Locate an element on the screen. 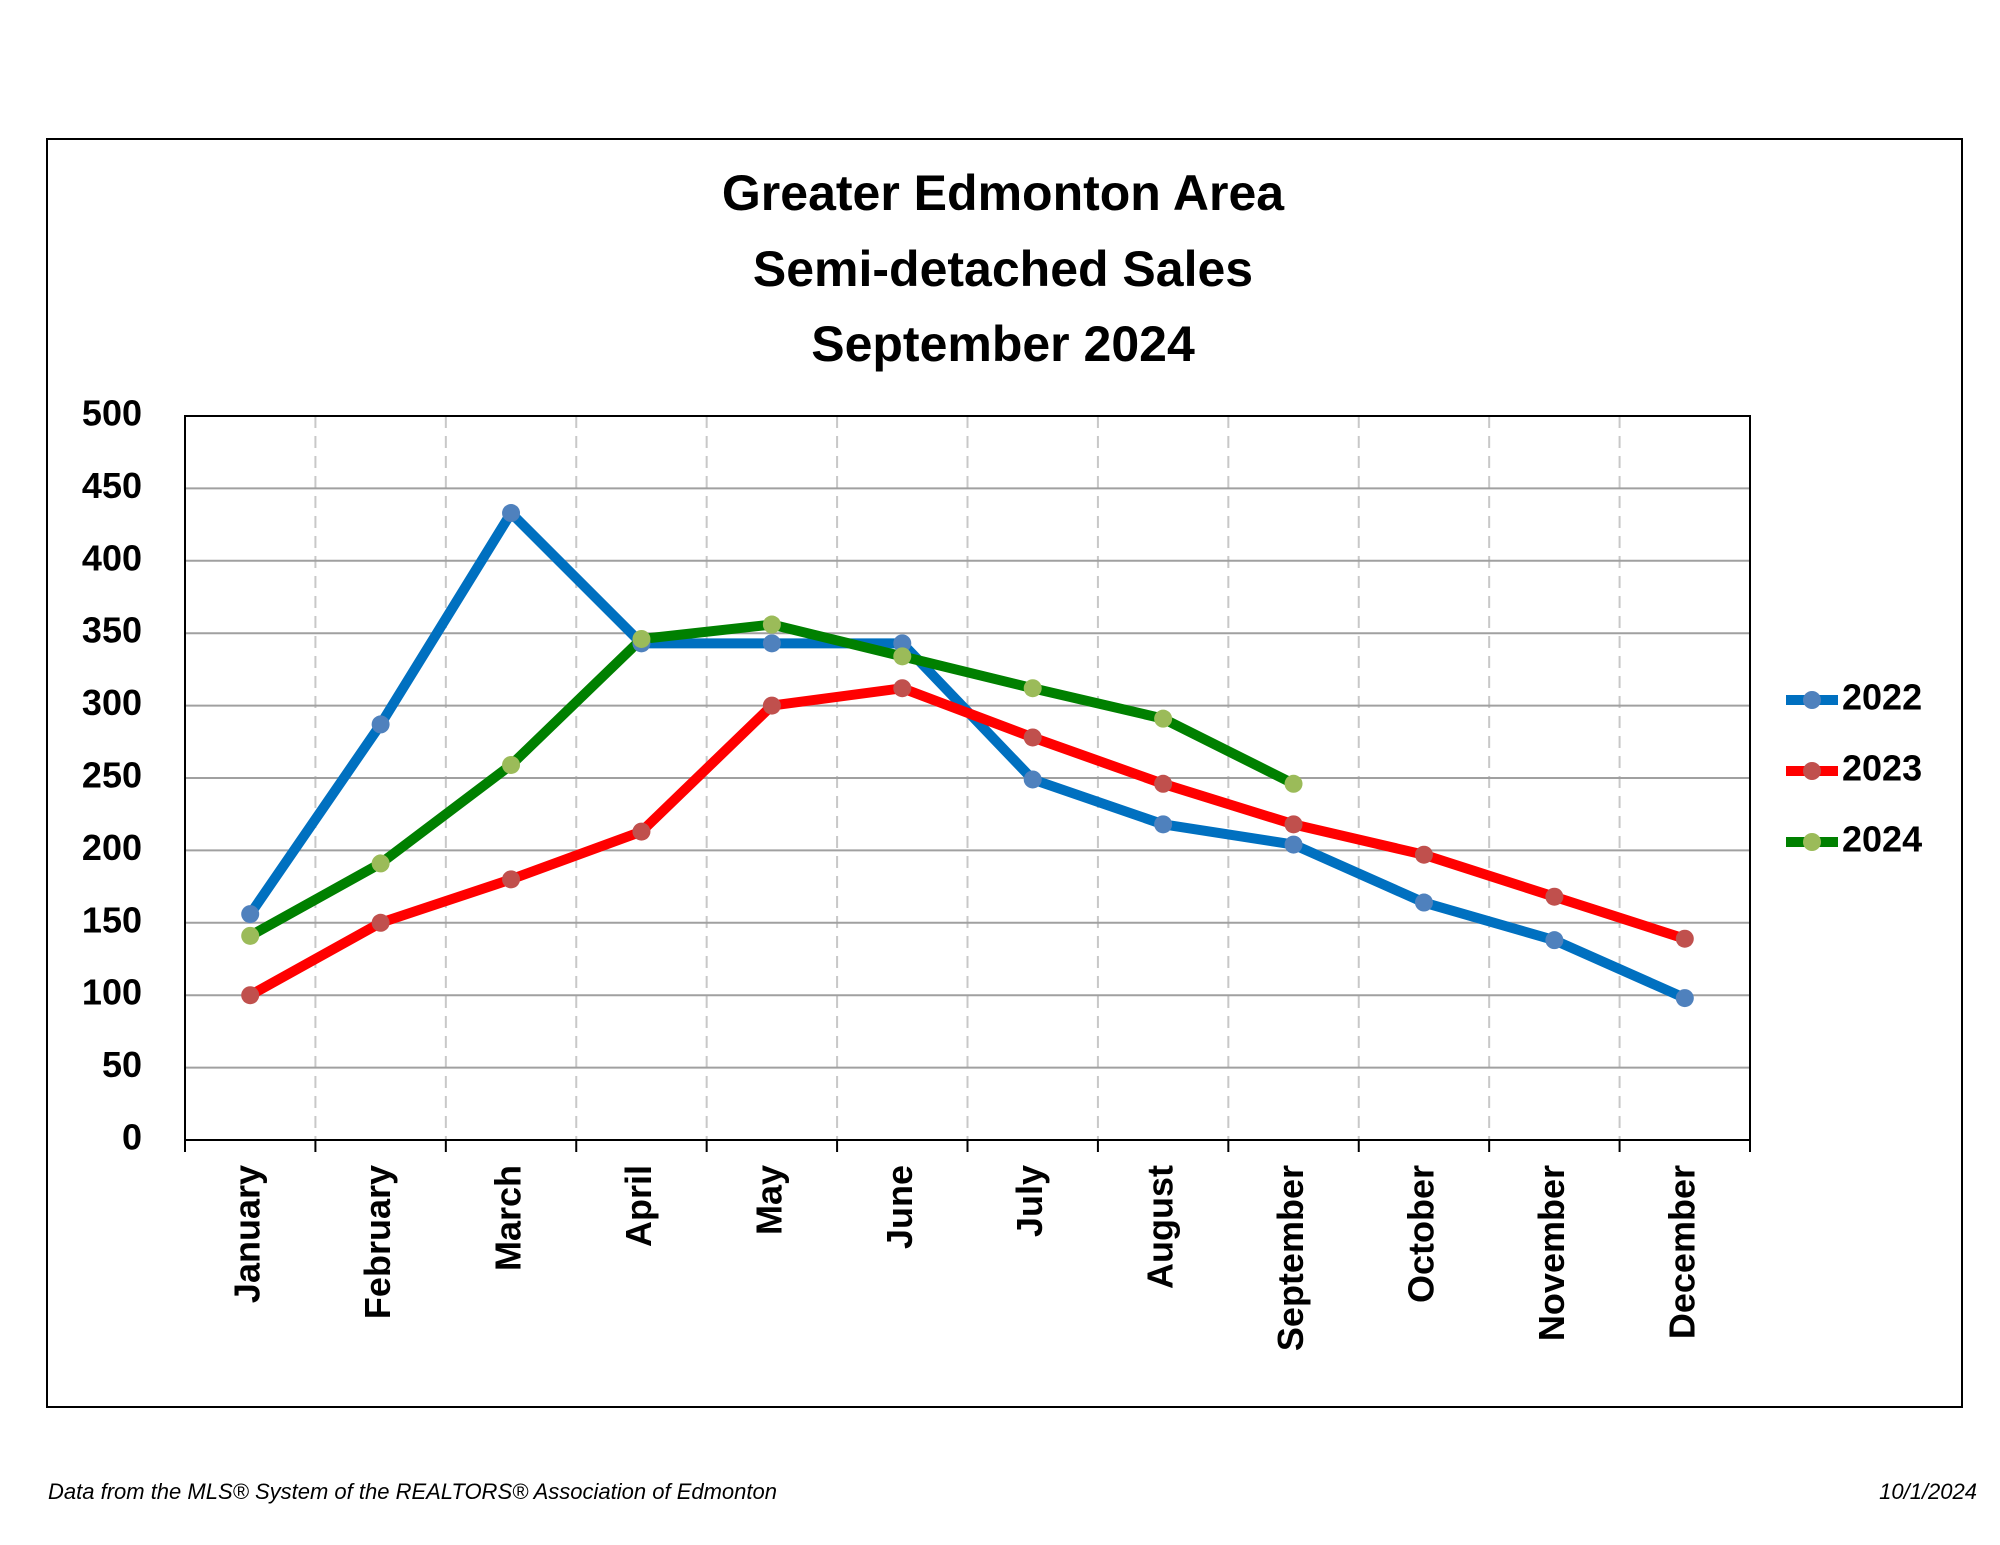 This screenshot has height=1545, width=2000. x-tick-label: February is located at coordinates (377, 1242).